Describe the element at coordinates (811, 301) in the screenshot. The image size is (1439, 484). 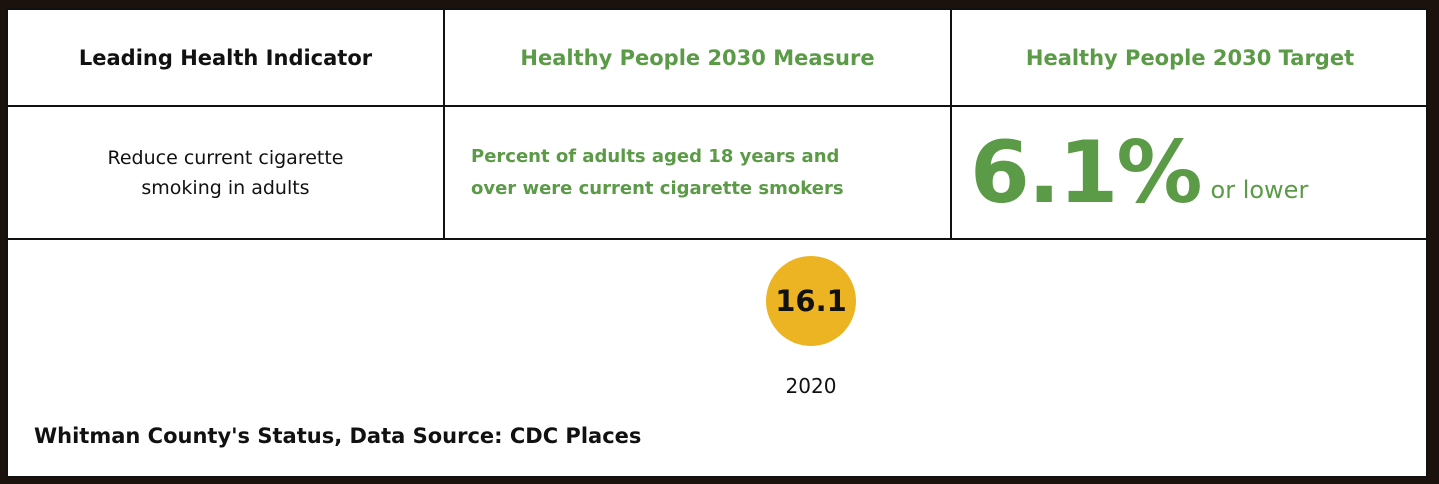
I see `status-badge: 16.1` at that location.